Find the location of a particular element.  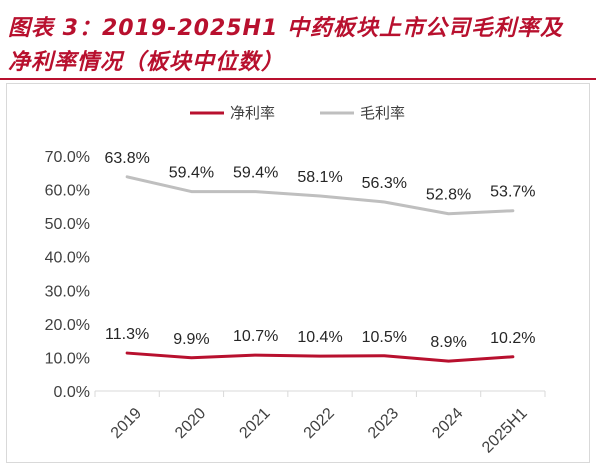

data-label: 53.7% is located at coordinates (512, 192).